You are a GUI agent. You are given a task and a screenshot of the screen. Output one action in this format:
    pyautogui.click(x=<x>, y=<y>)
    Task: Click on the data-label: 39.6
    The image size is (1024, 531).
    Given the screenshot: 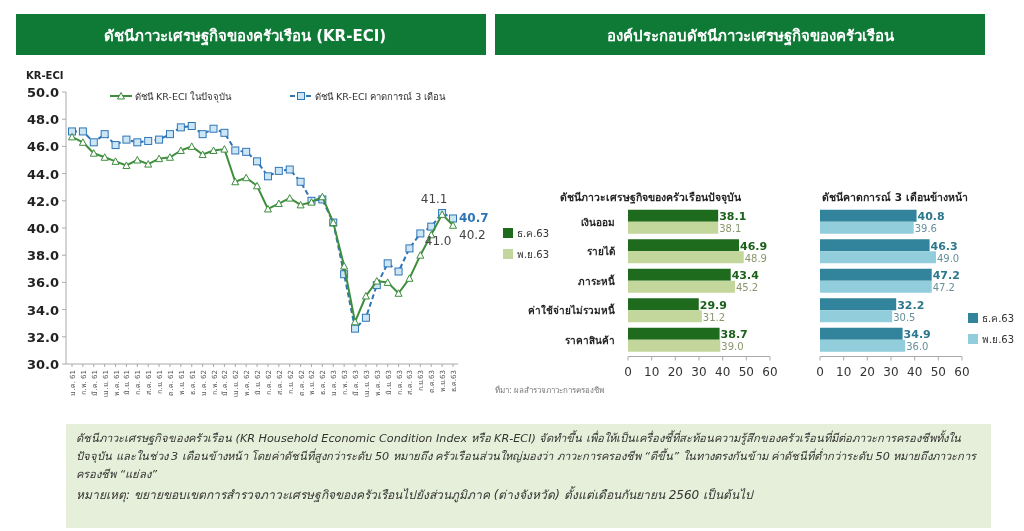 What is the action you would take?
    pyautogui.click(x=925, y=229)
    